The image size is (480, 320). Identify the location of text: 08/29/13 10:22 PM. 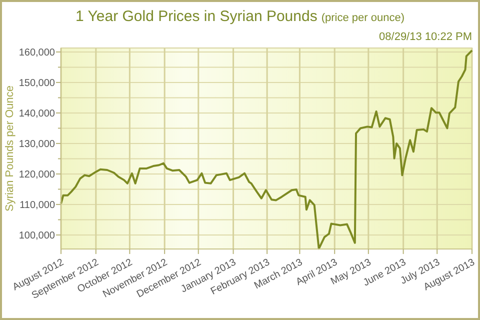
(425, 37).